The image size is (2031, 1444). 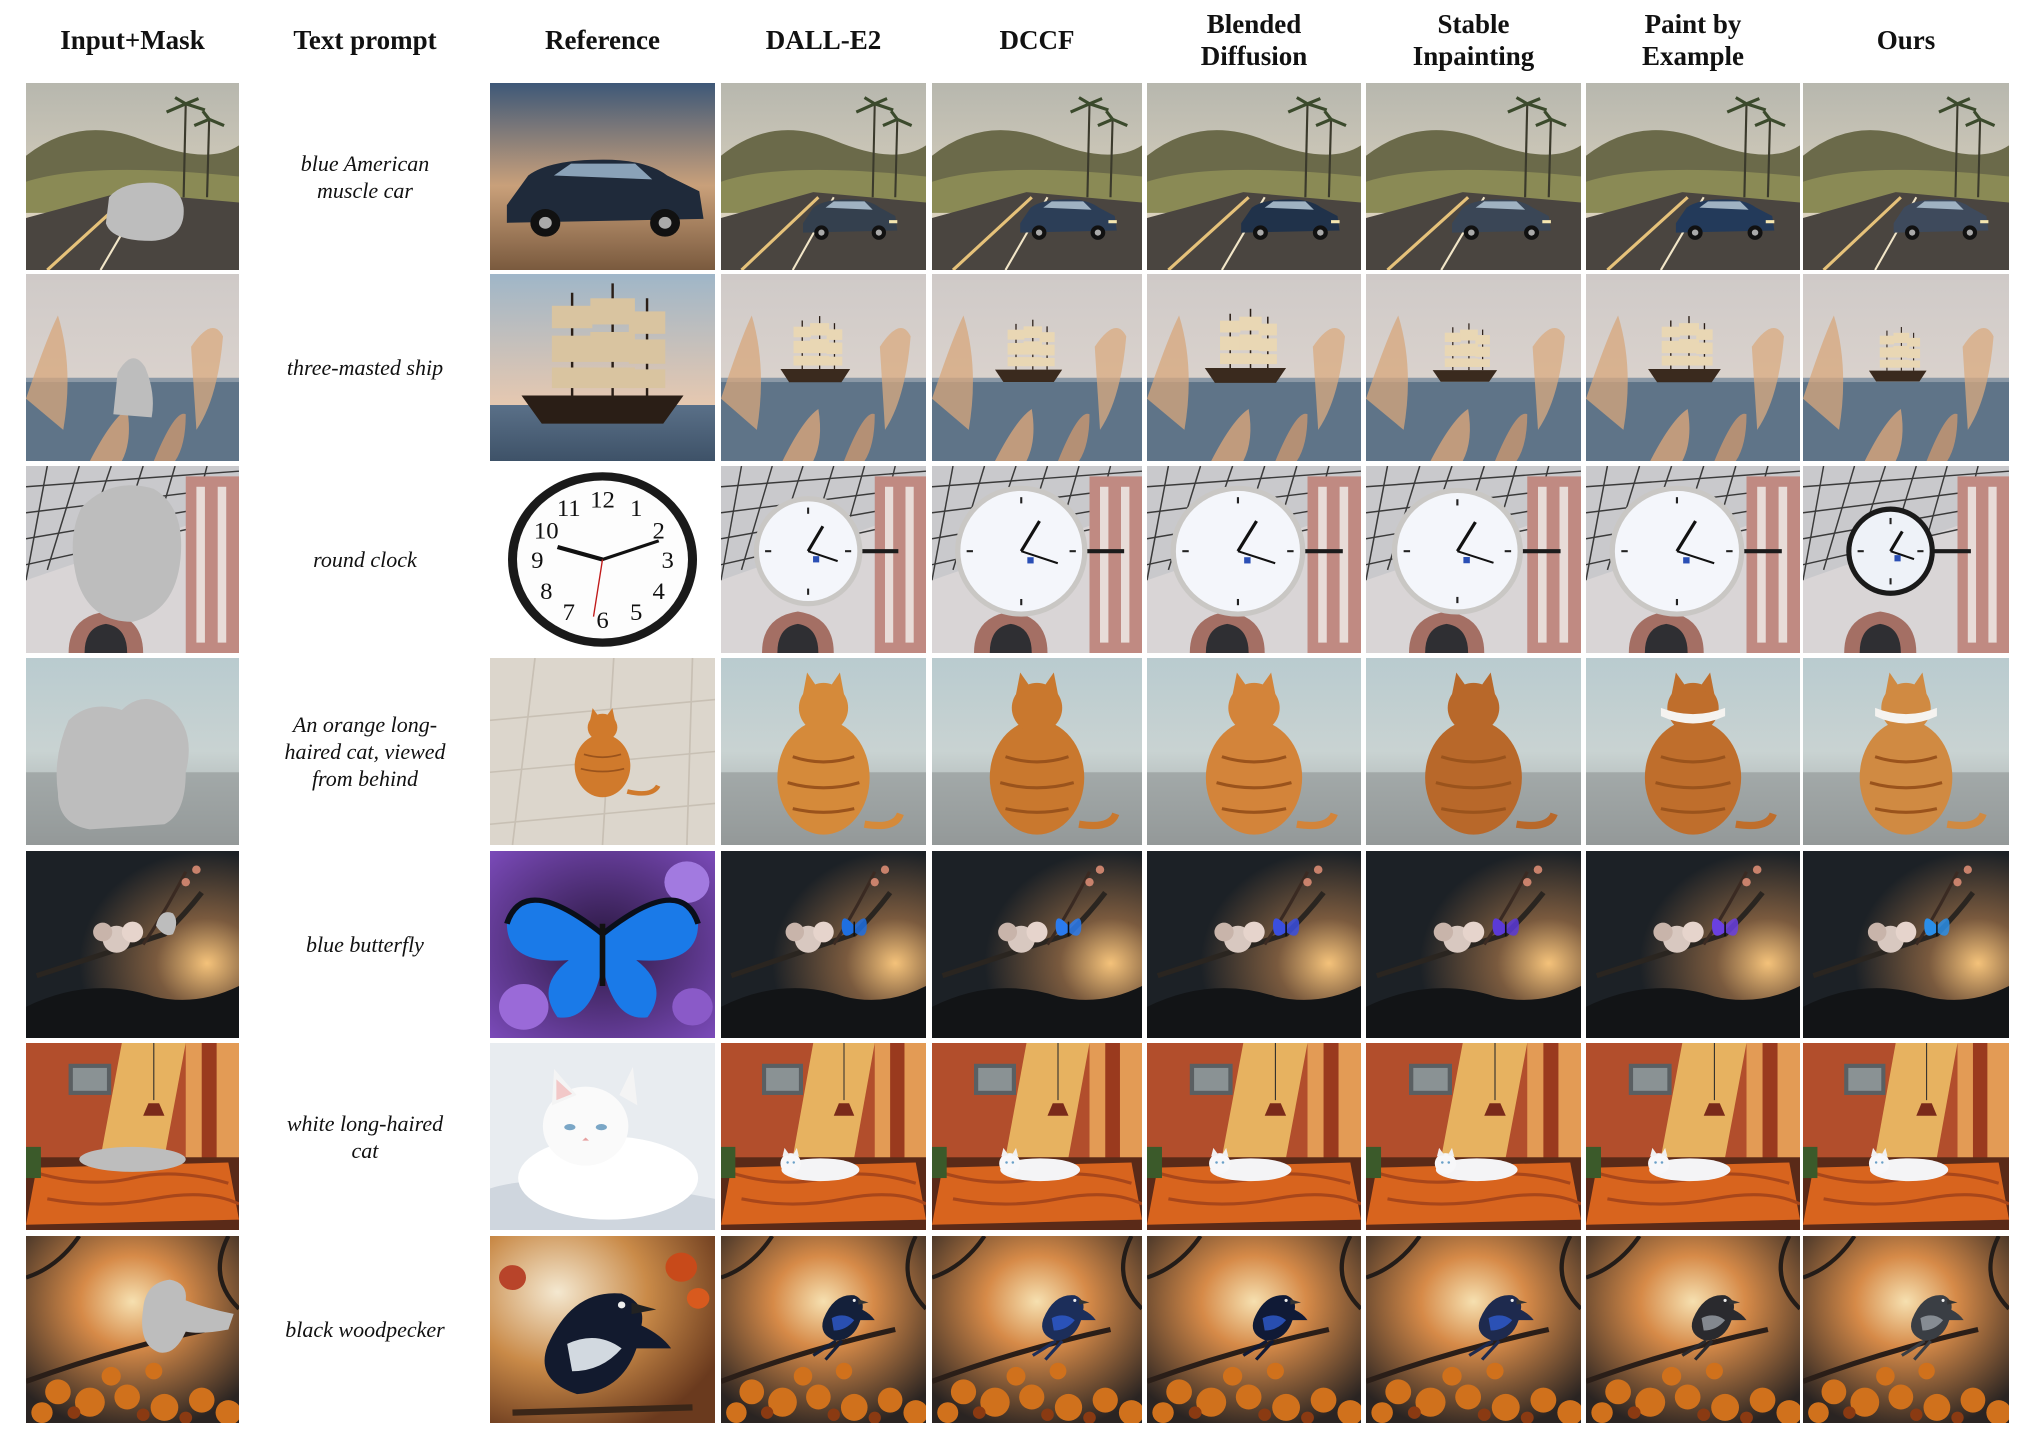 What do you see at coordinates (823, 40) in the screenshot?
I see `dalle2-header: DALL-E2` at bounding box center [823, 40].